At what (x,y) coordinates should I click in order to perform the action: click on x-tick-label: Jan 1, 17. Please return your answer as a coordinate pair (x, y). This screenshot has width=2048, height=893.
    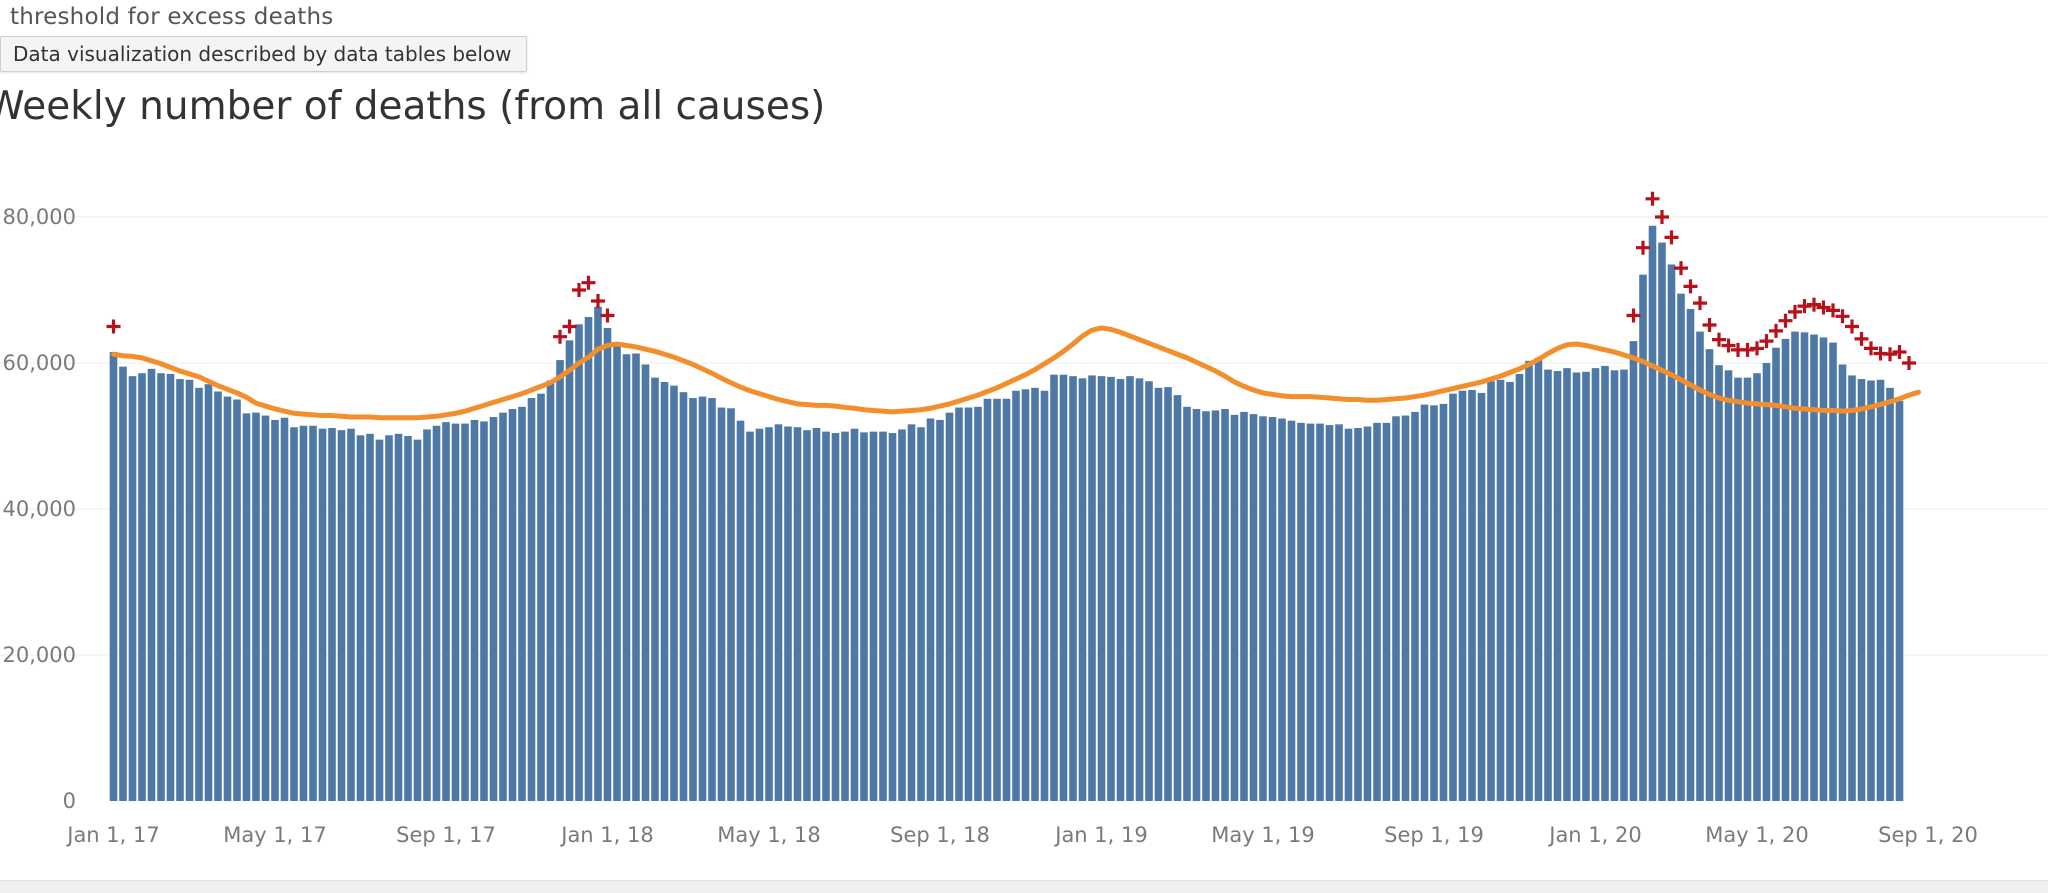
    Looking at the image, I should click on (112, 835).